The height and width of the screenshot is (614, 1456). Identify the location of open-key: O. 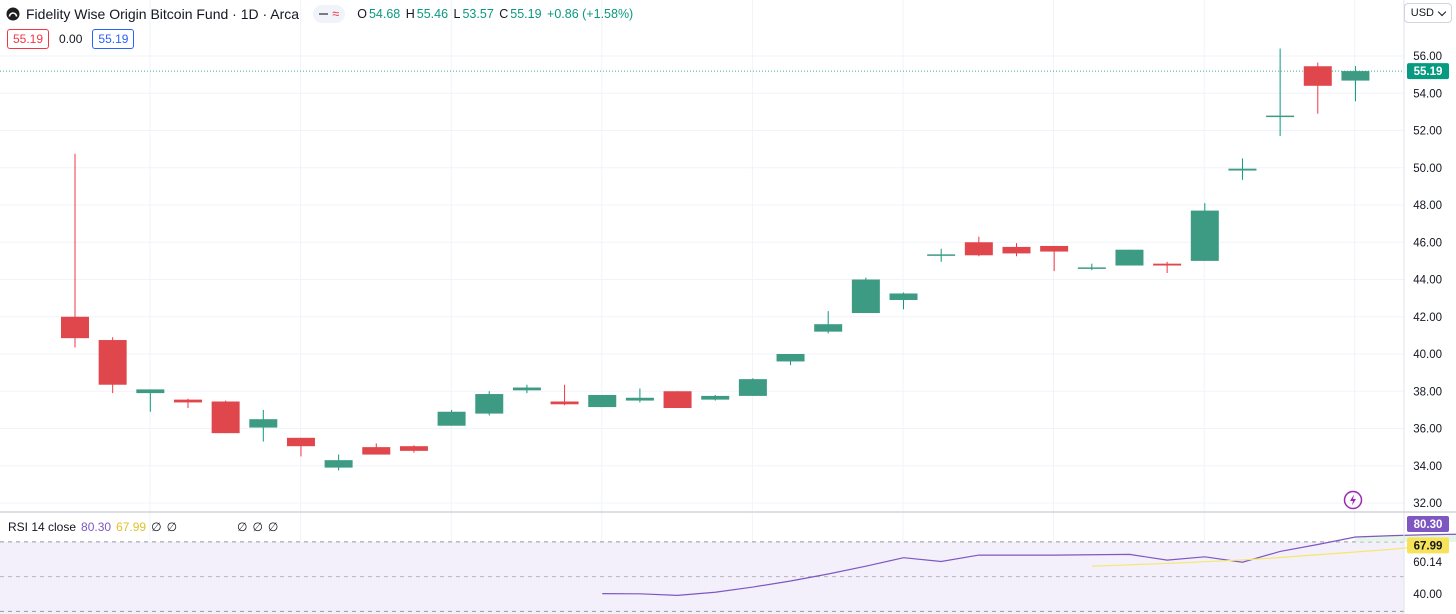
(362, 14).